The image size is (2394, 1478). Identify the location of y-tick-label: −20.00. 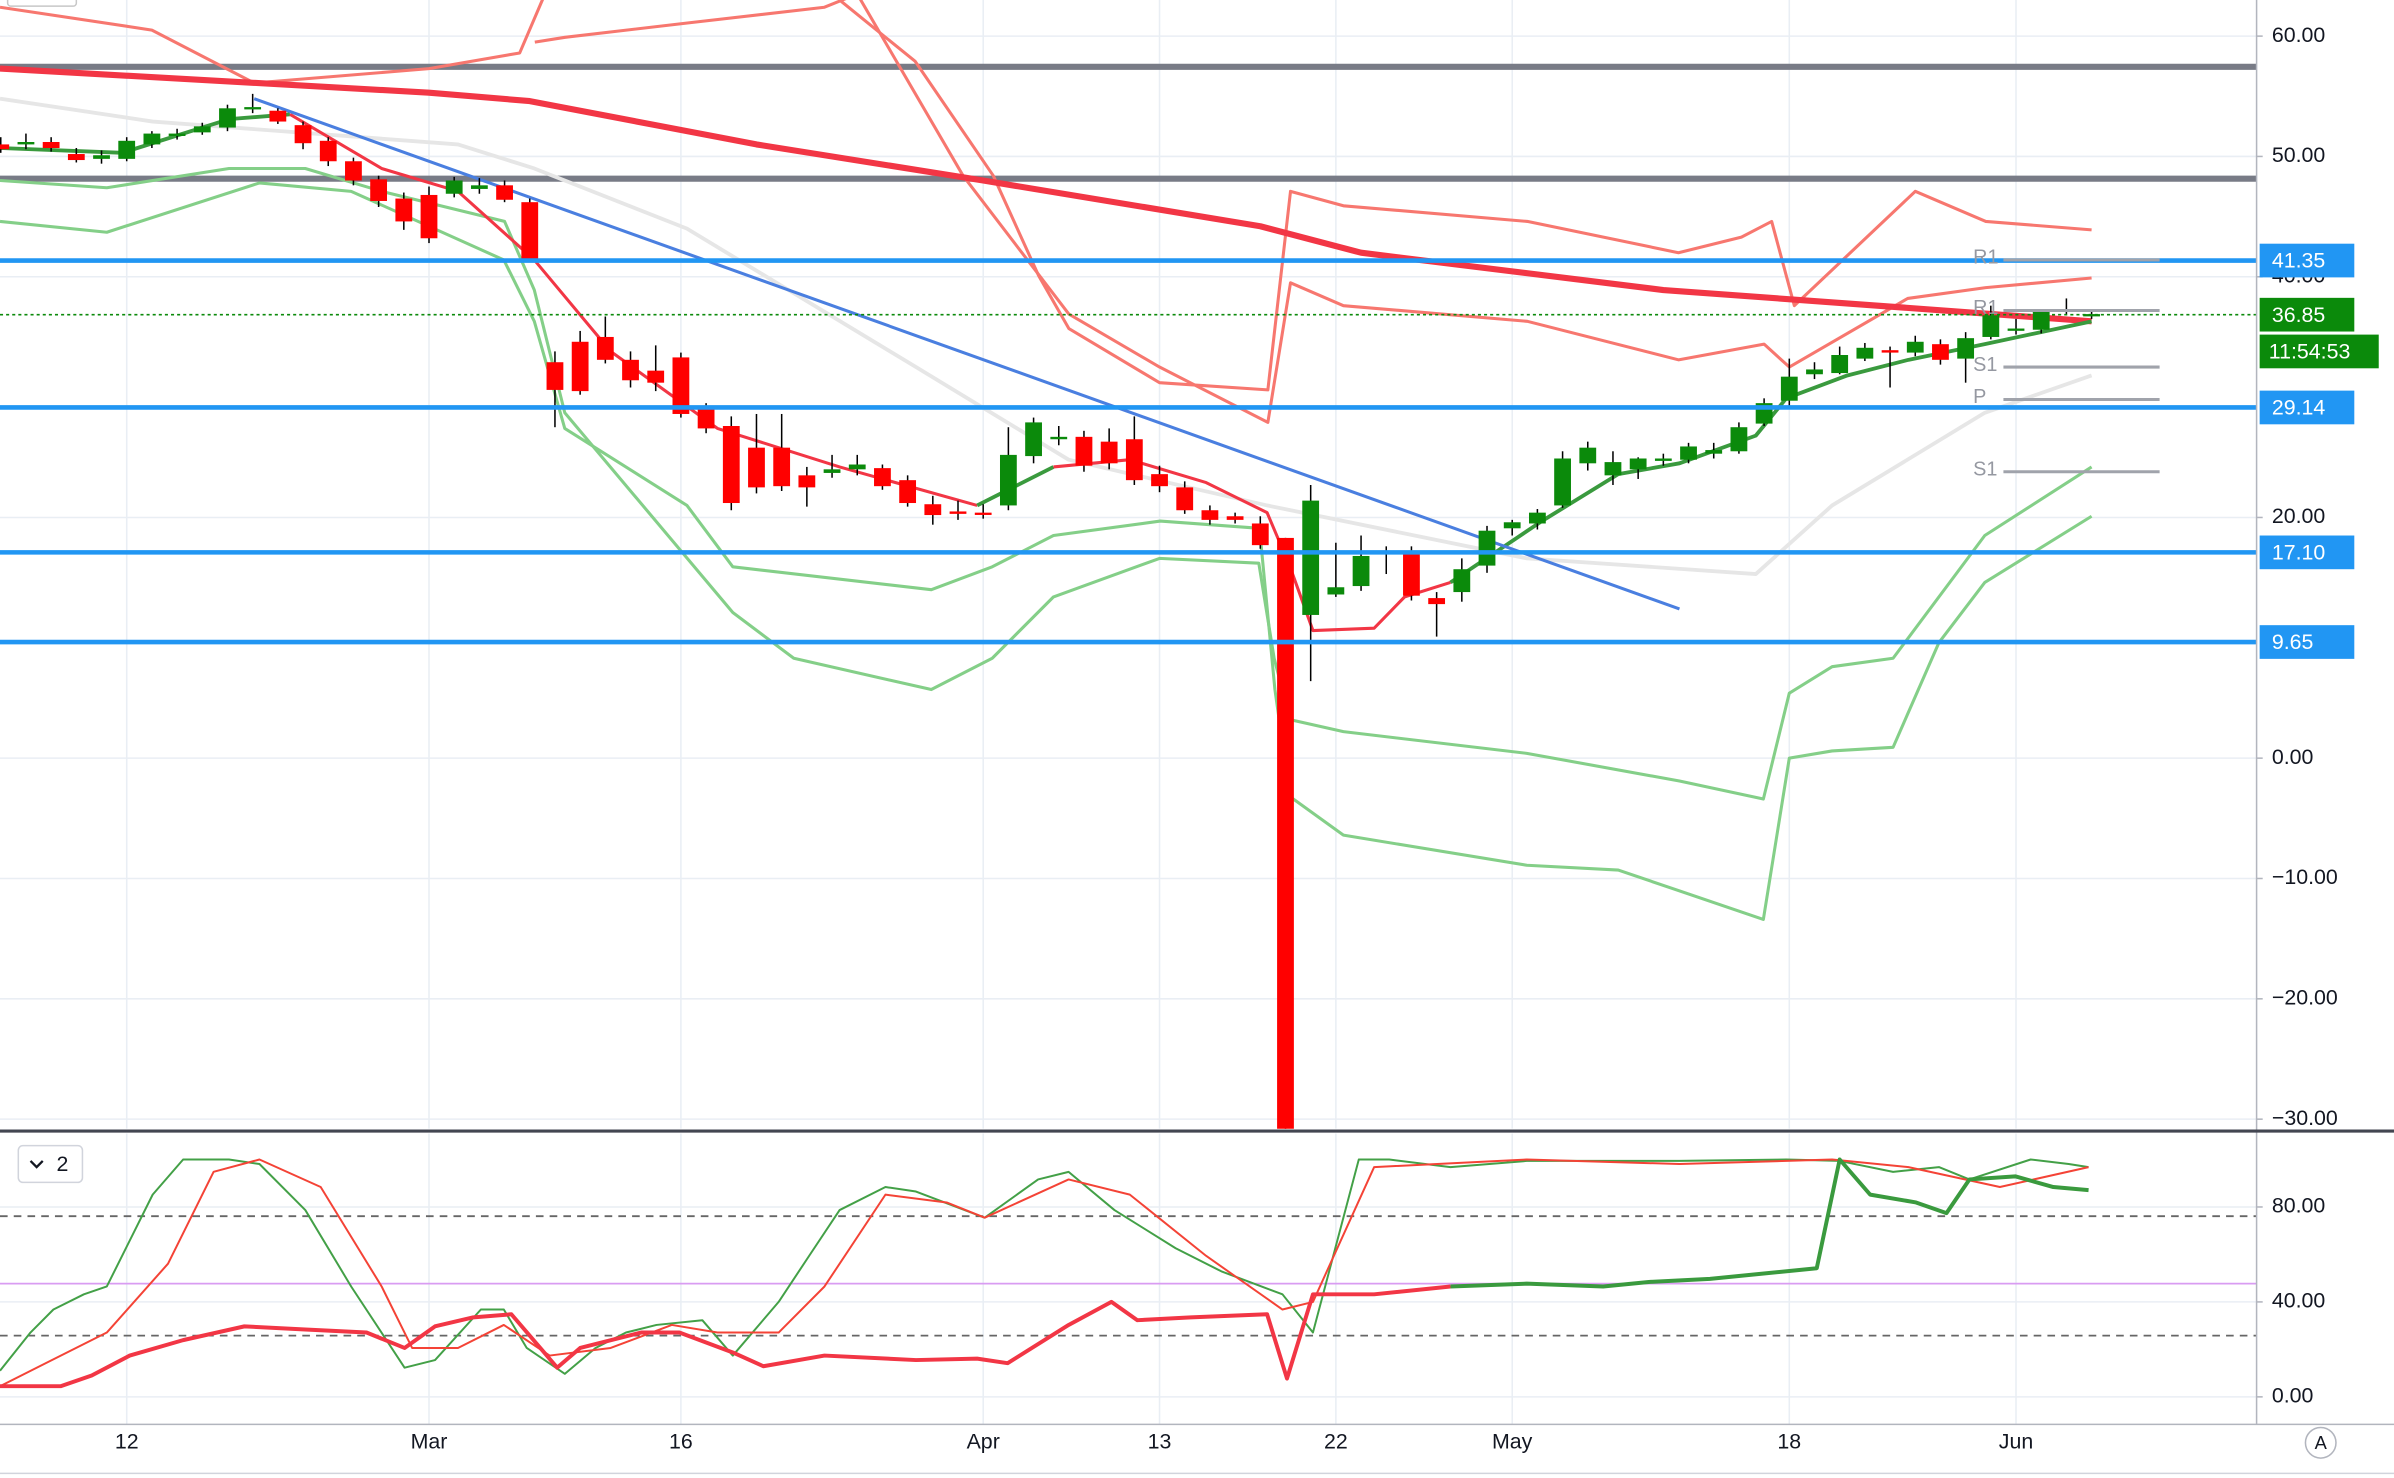
(2305, 997).